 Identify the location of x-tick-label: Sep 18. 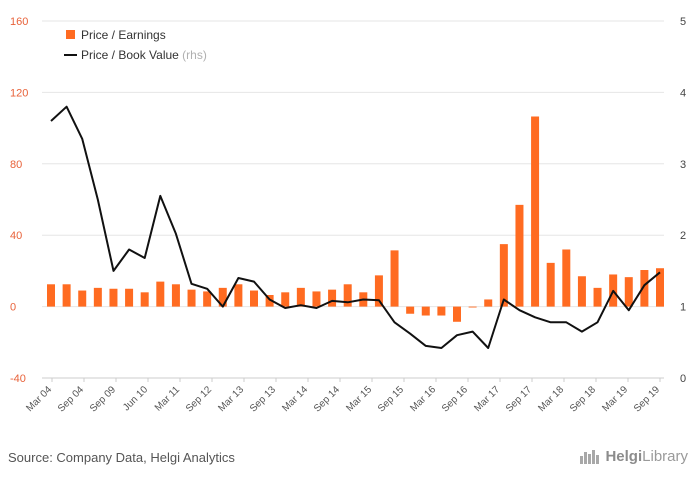
(583, 399).